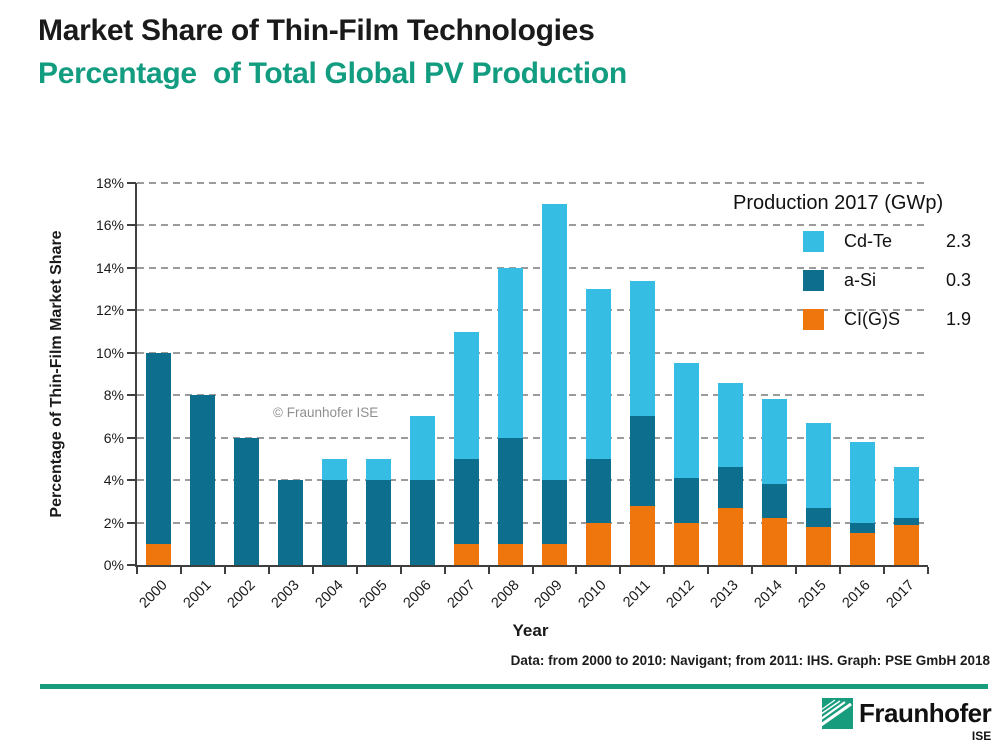  I want to click on bar-2004-Cd-Te, so click(335, 469).